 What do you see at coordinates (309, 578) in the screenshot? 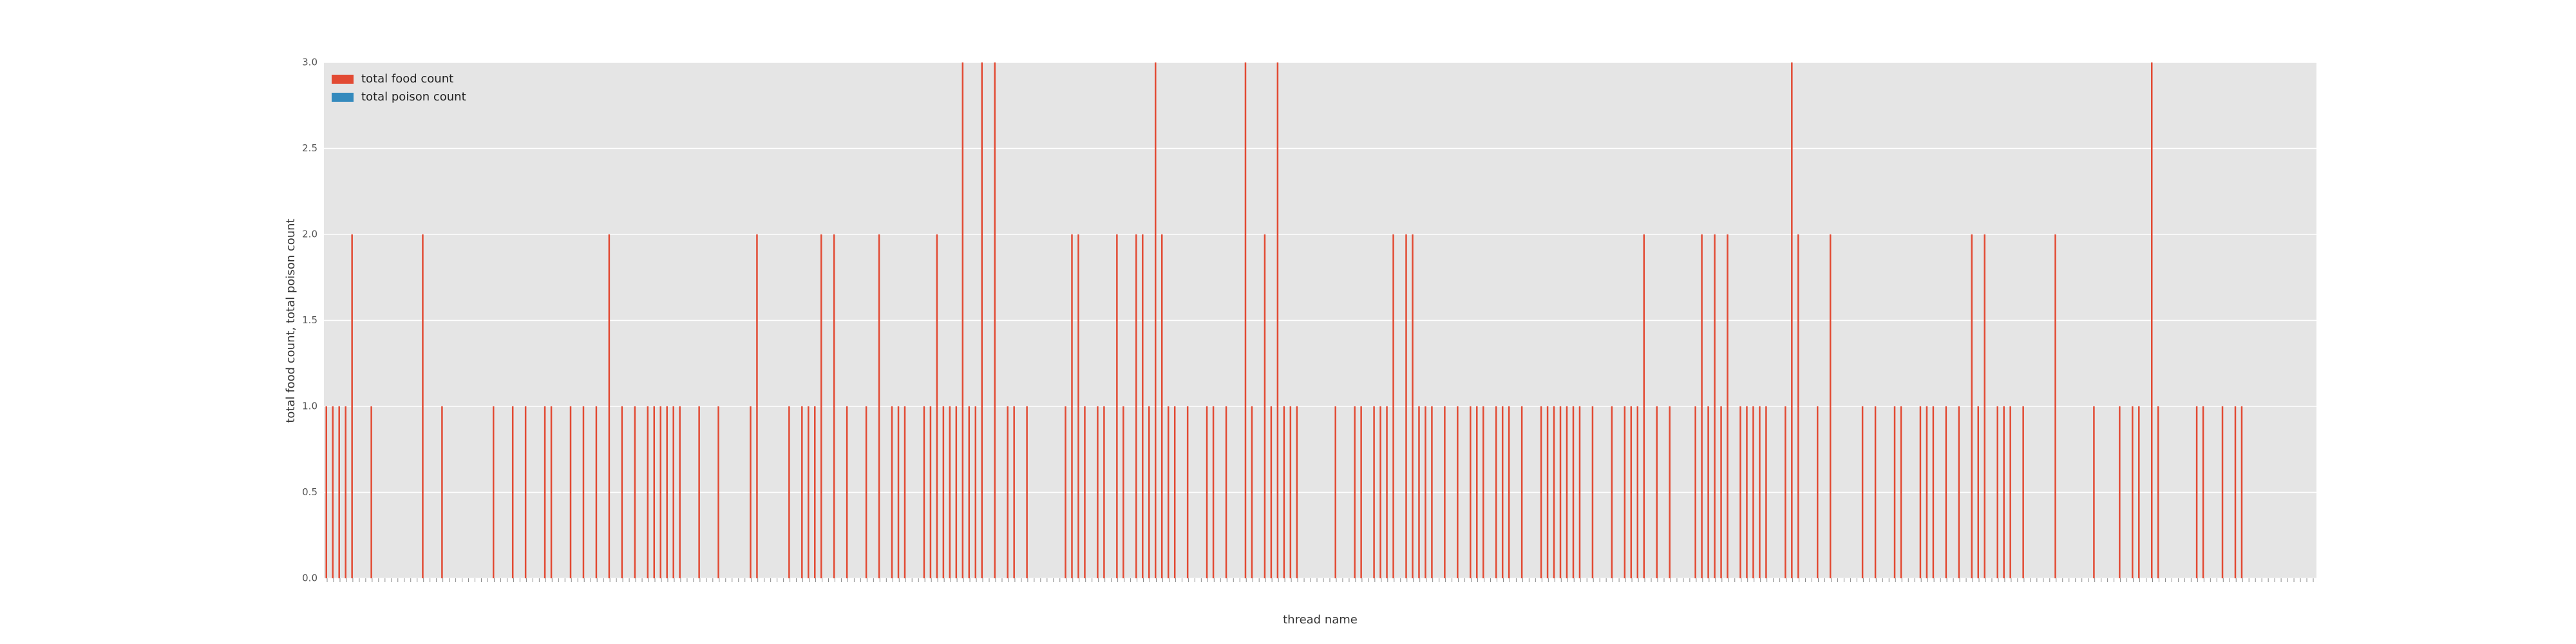
I see `y-tick-label: 0.0` at bounding box center [309, 578].